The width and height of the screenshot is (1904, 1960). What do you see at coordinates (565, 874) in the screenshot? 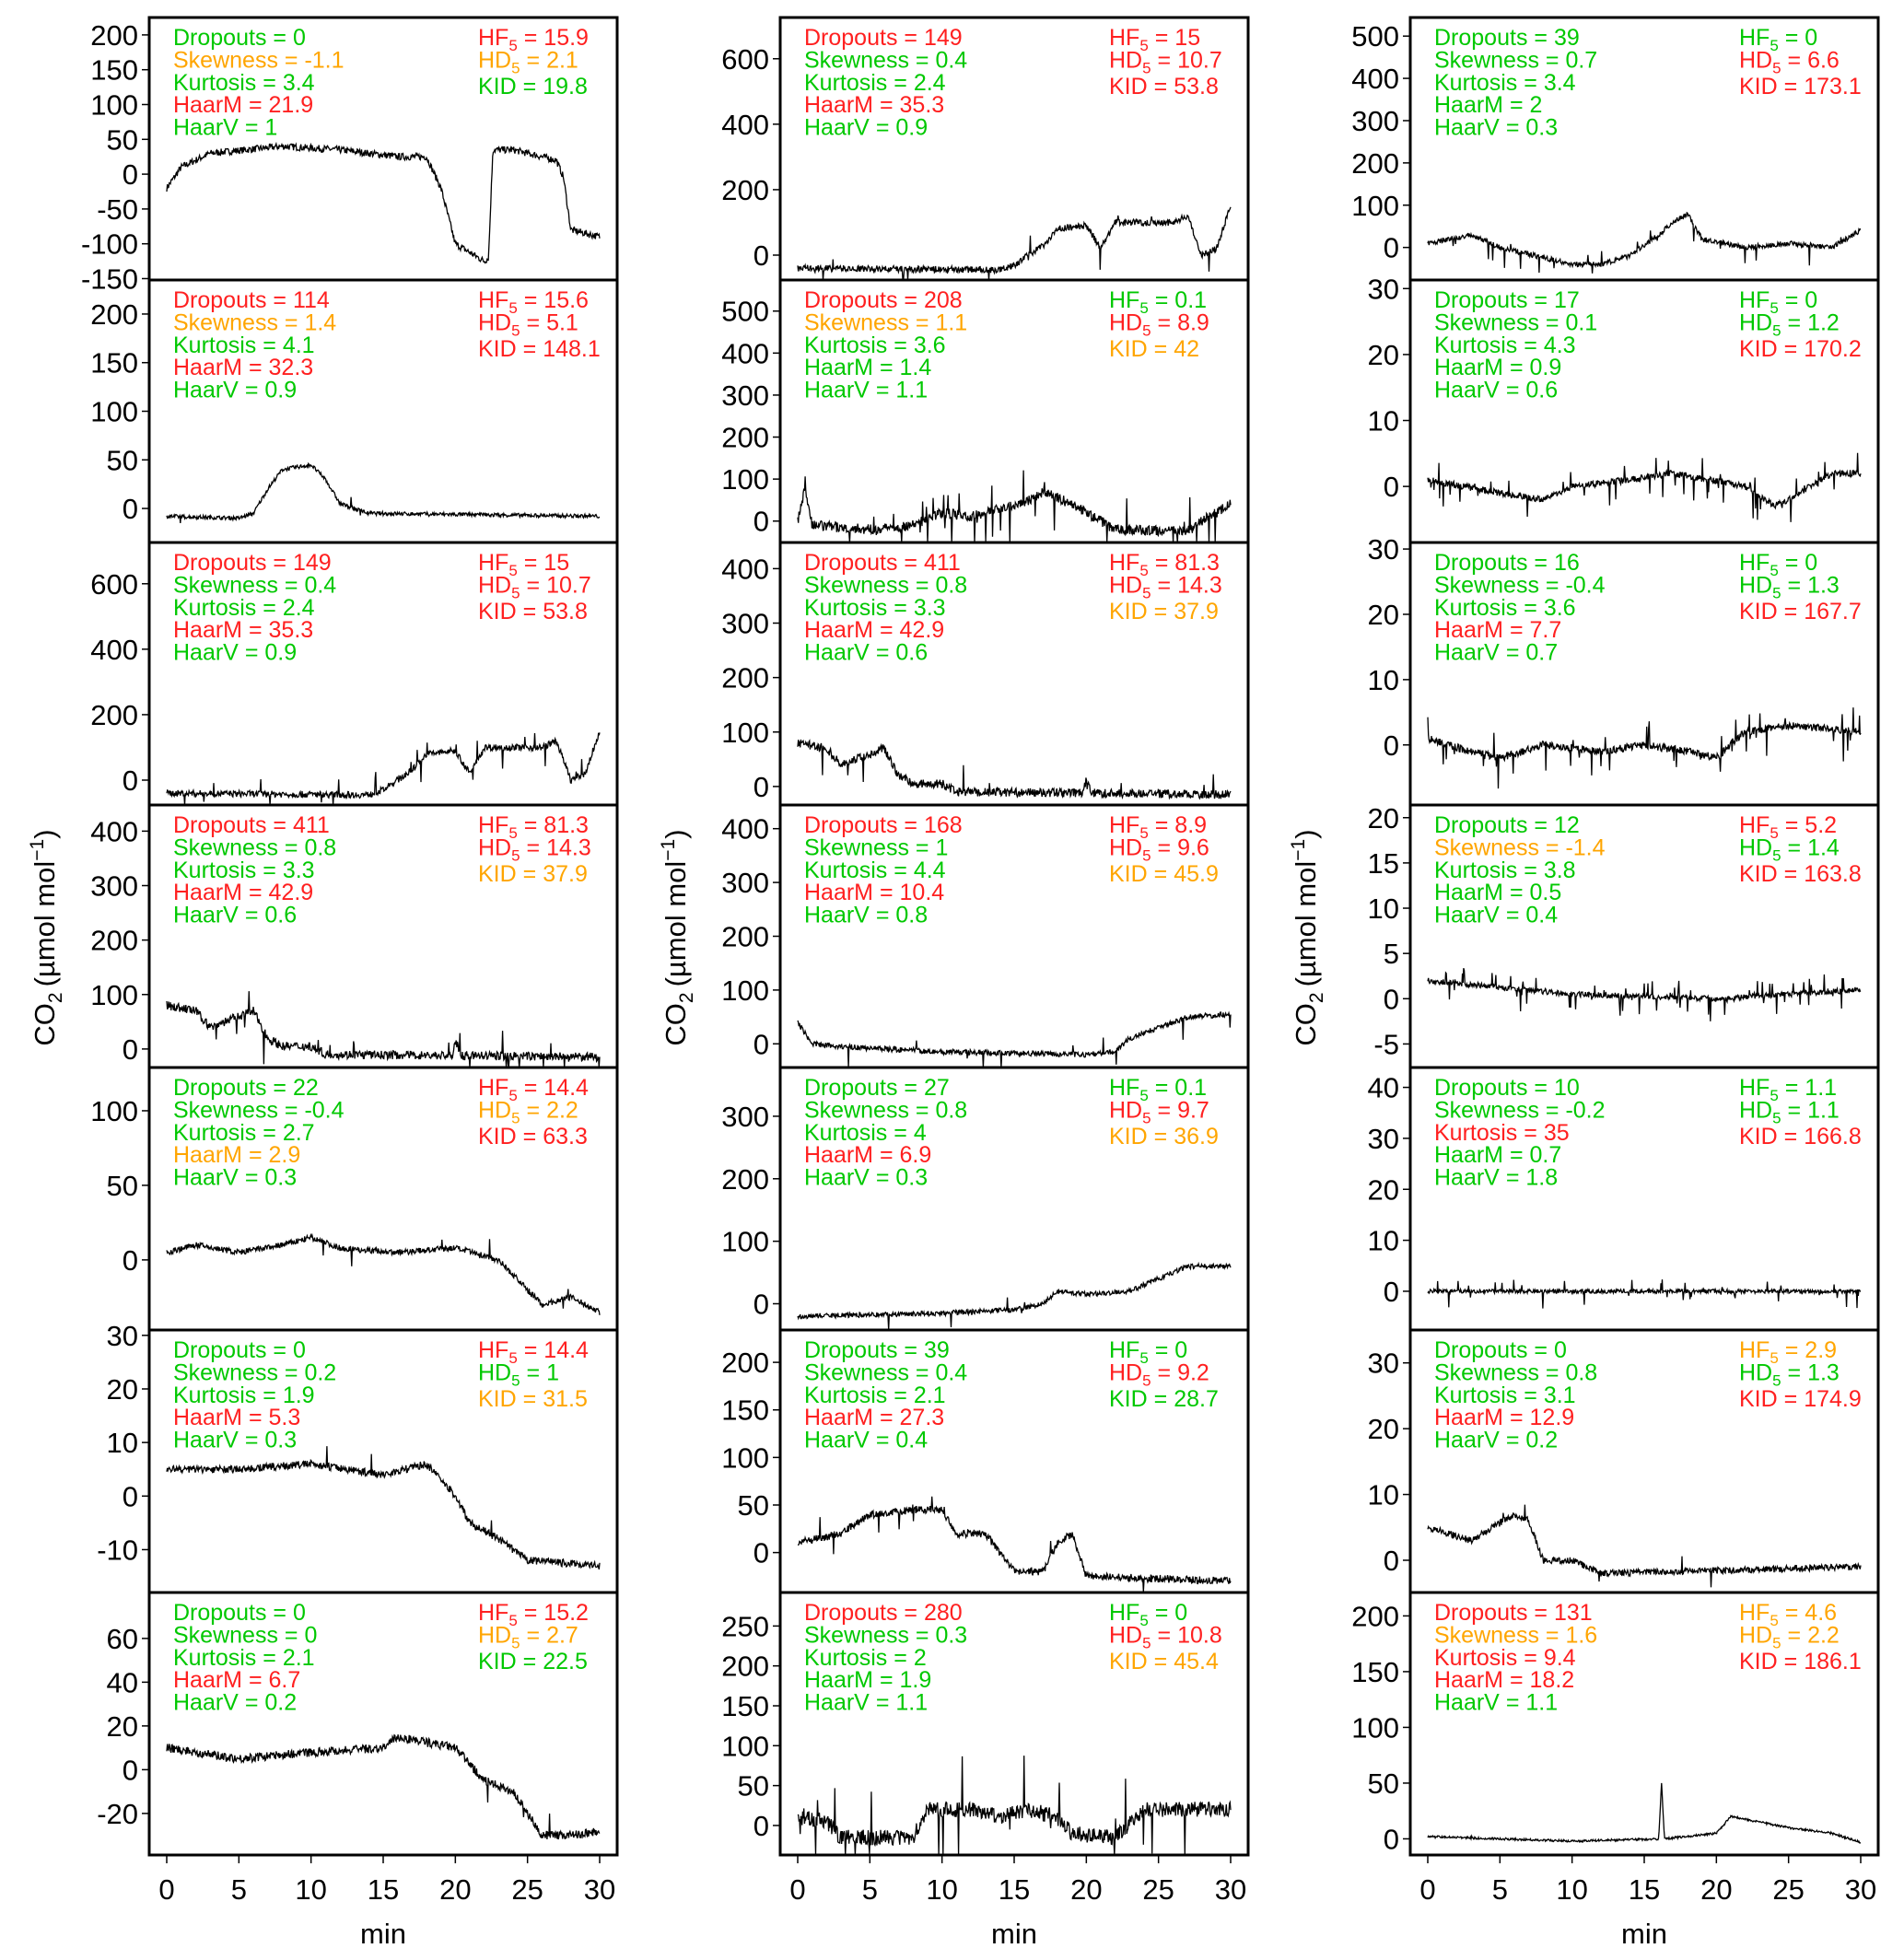
I see `stat-value: 37.9` at bounding box center [565, 874].